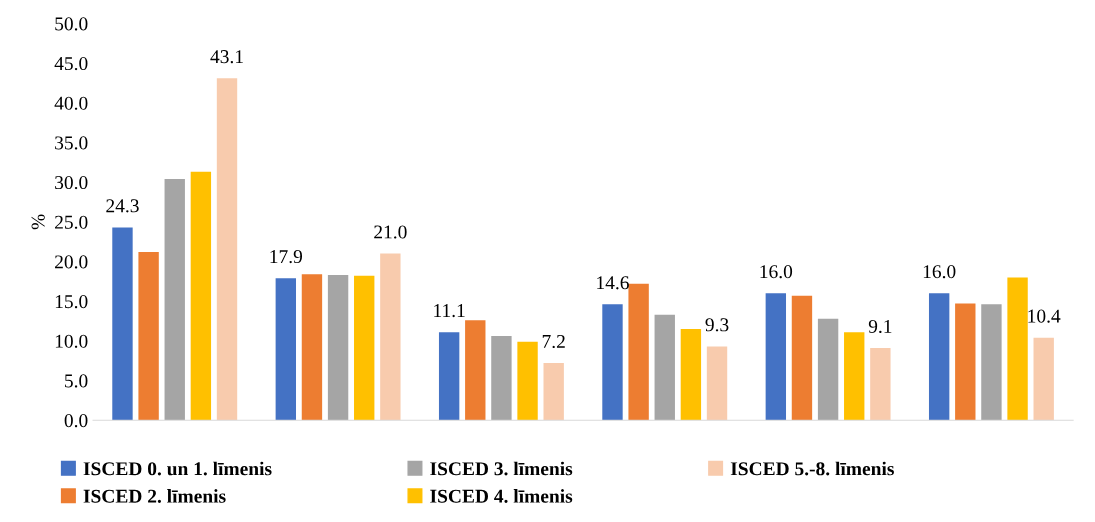 The image size is (1095, 522). Describe the element at coordinates (71, 182) in the screenshot. I see `y-tick-label: 30.0` at that location.